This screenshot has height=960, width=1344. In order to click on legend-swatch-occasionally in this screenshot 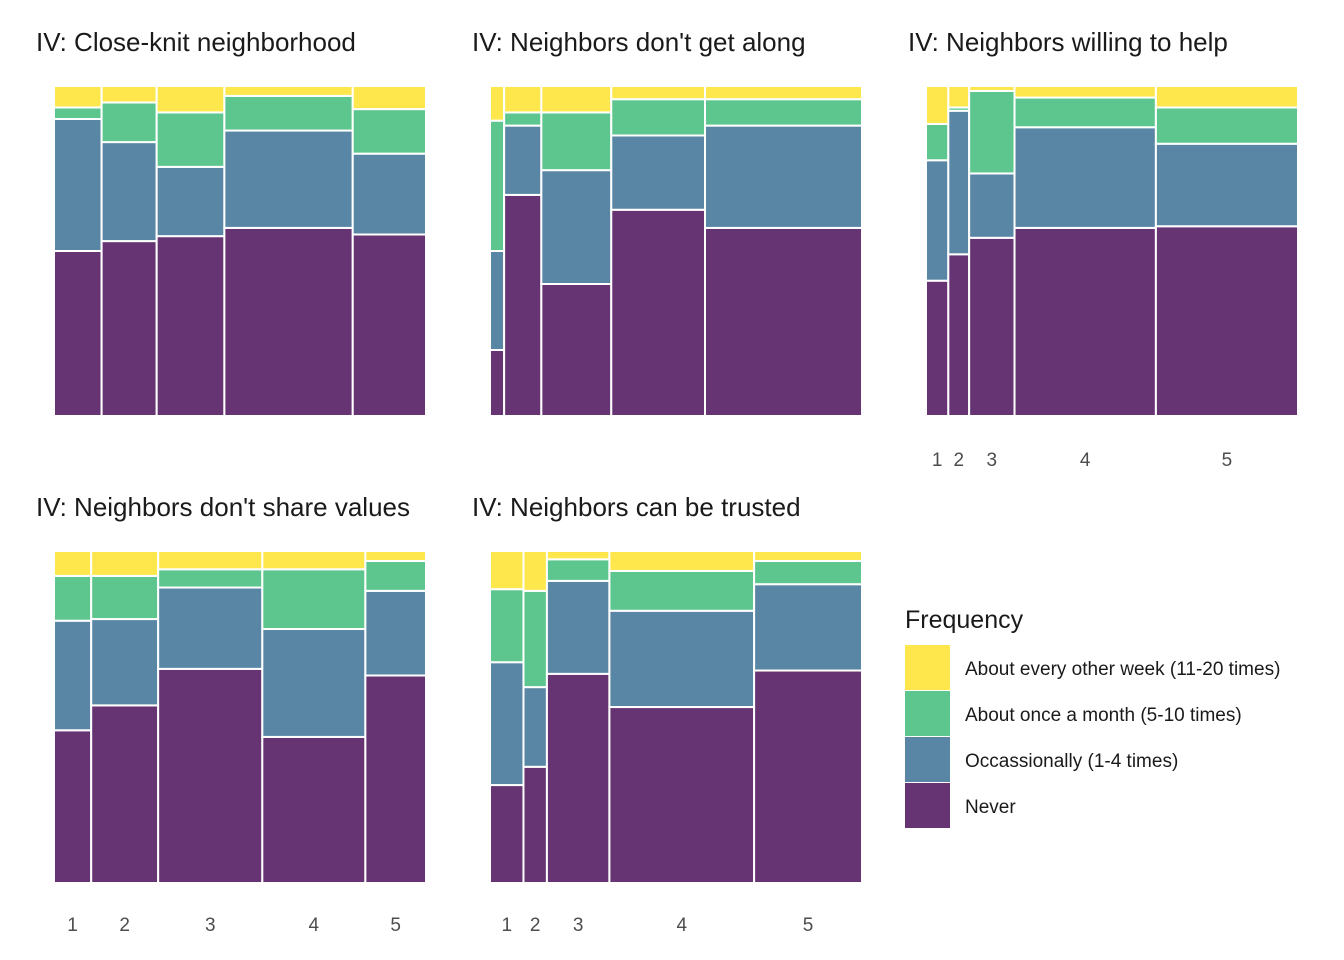, I will do `click(927, 759)`.